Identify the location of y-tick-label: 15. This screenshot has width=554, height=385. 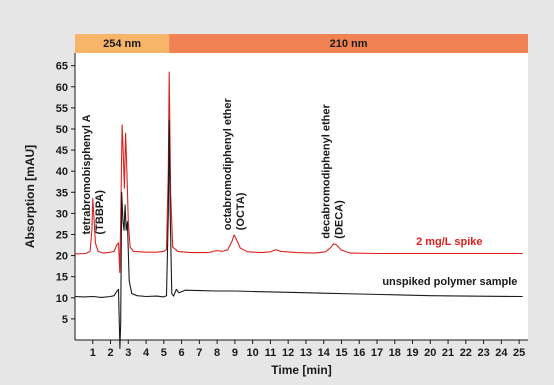
(62, 278).